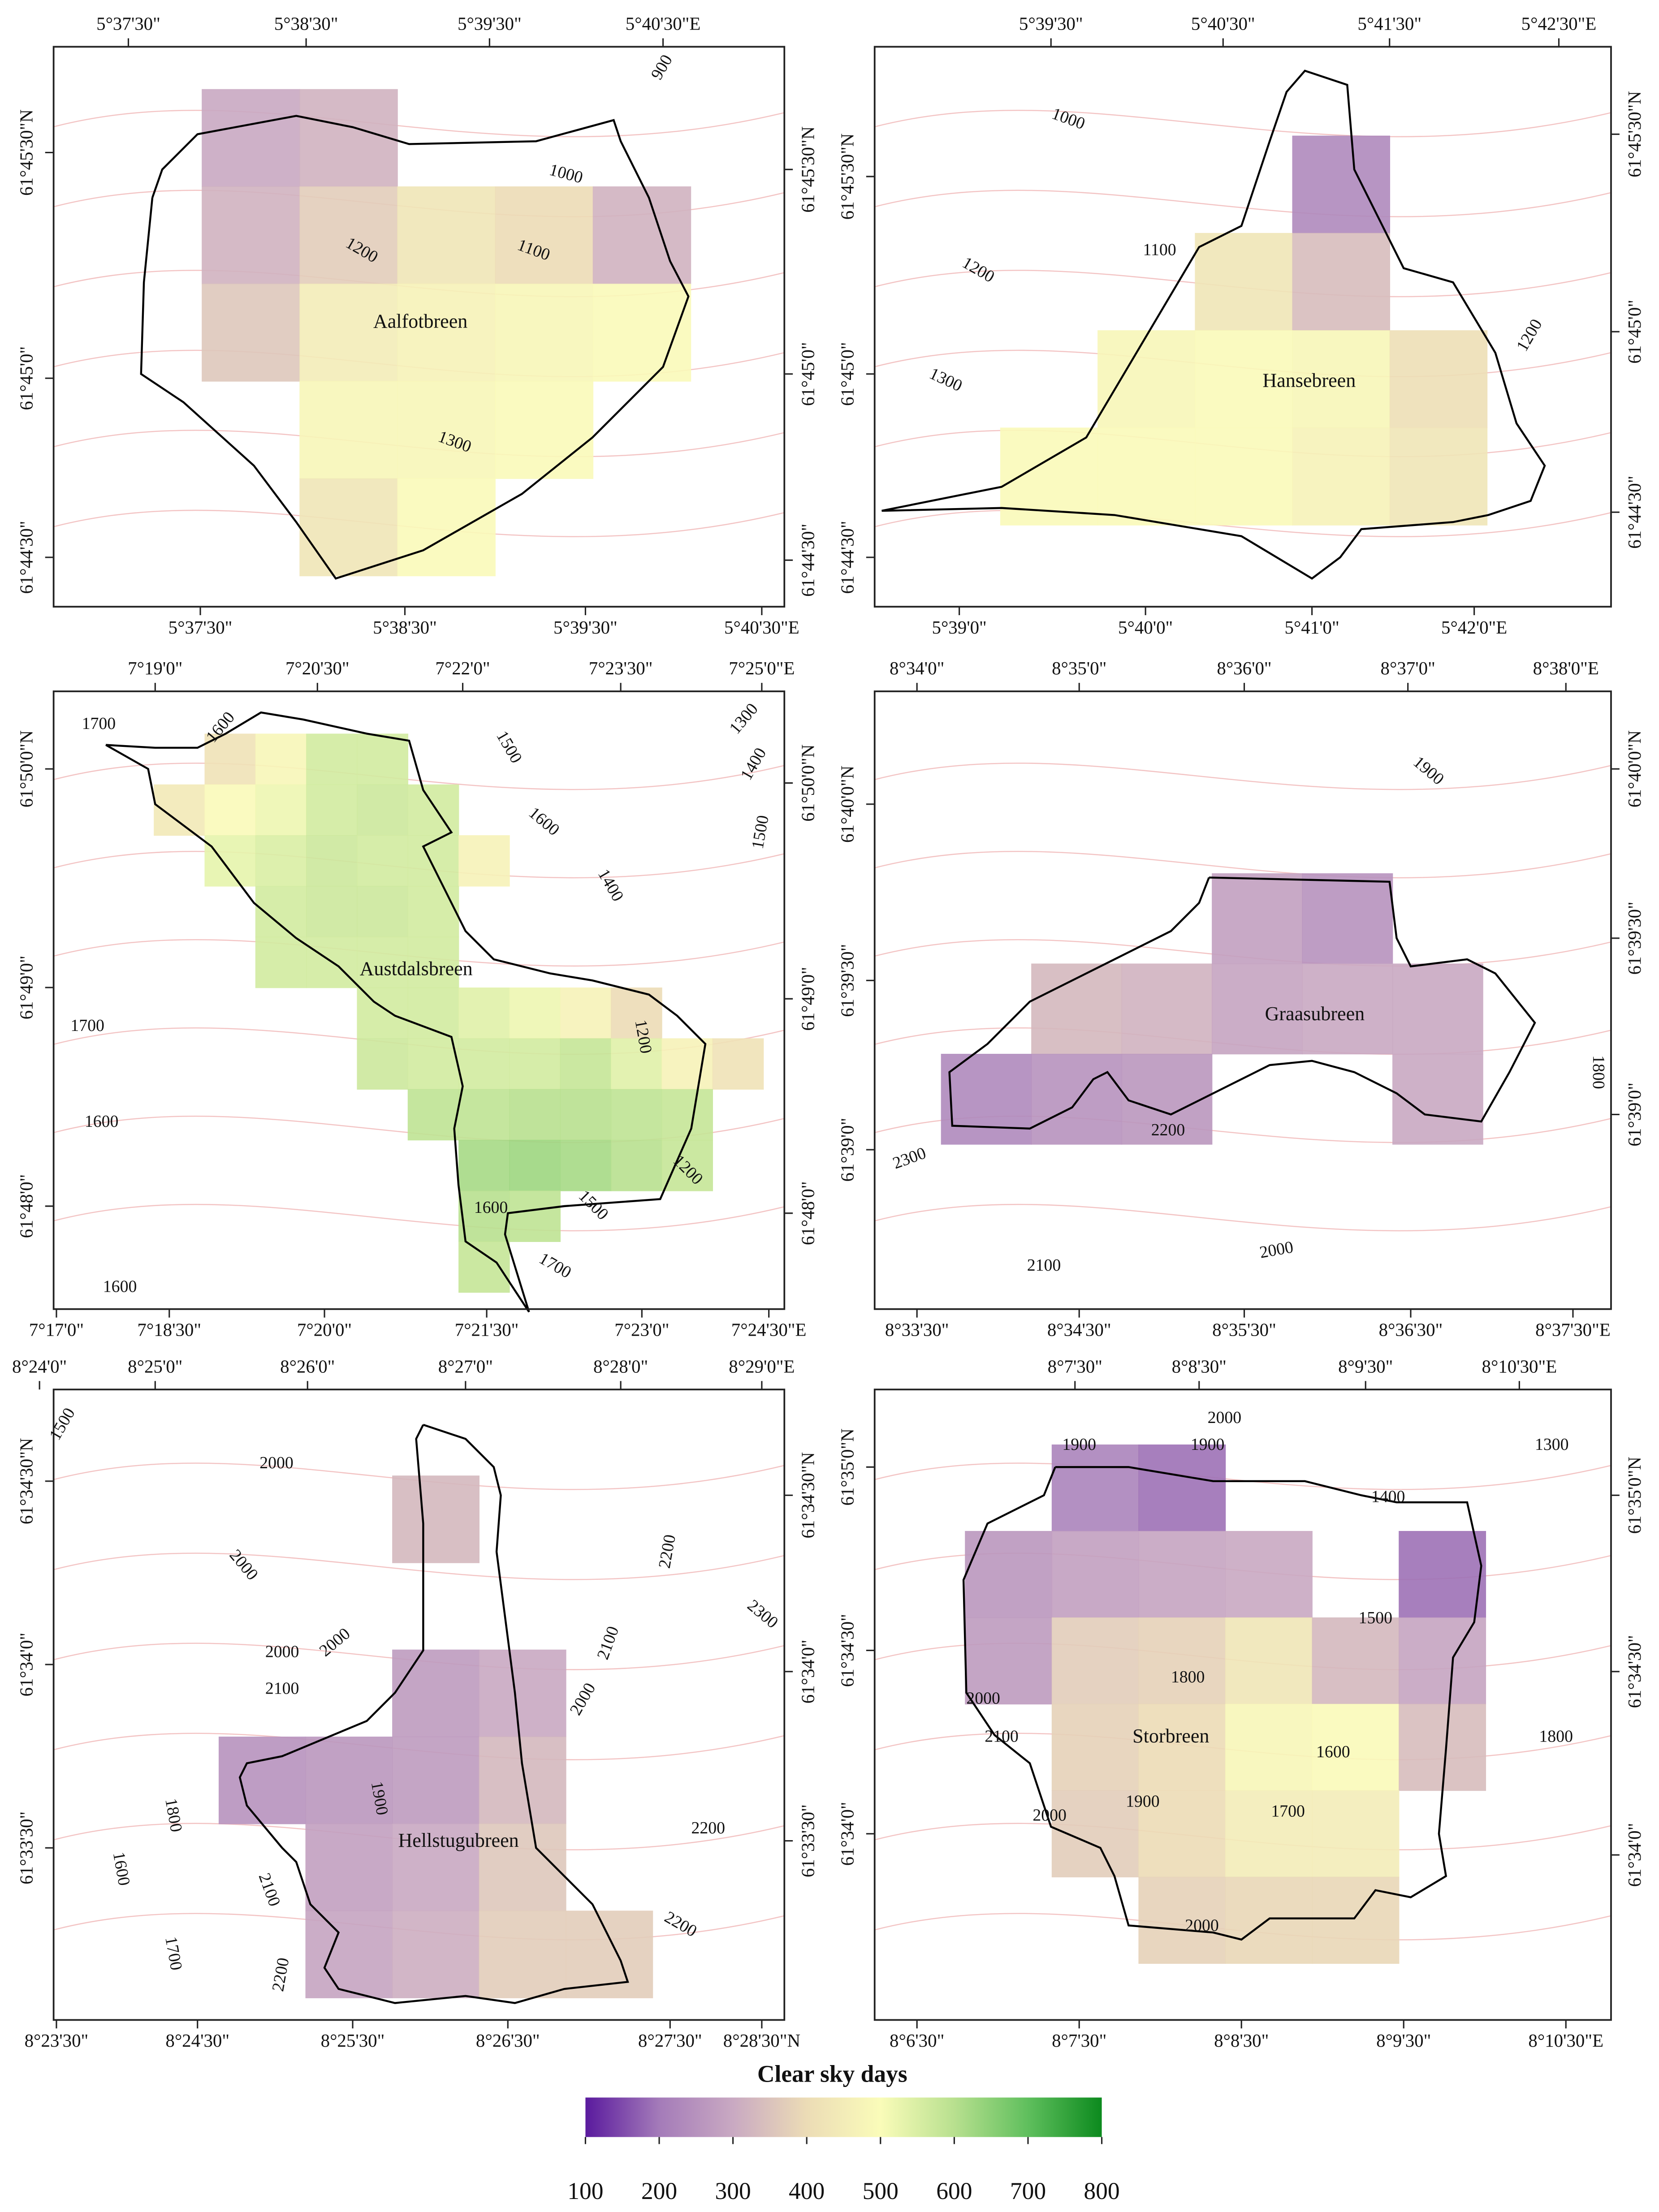 The height and width of the screenshot is (2212, 1659). Describe the element at coordinates (1559, 24) in the screenshot. I see `longitude-label: 5°42'30"E` at that location.